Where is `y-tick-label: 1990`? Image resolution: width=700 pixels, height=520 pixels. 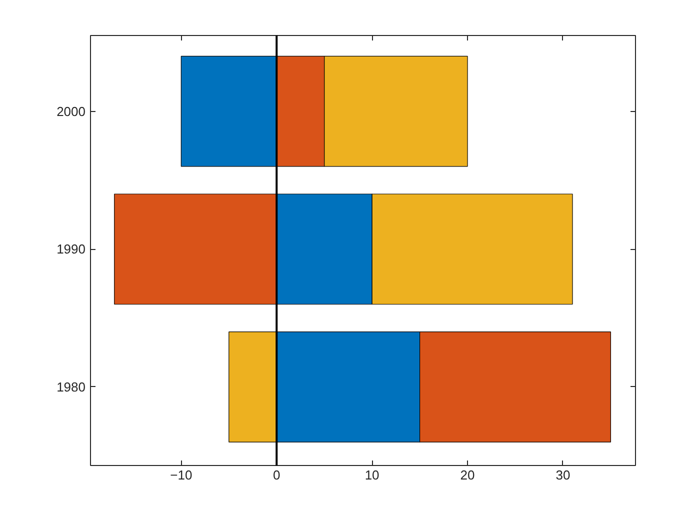 y-tick-label: 1990 is located at coordinates (71, 249).